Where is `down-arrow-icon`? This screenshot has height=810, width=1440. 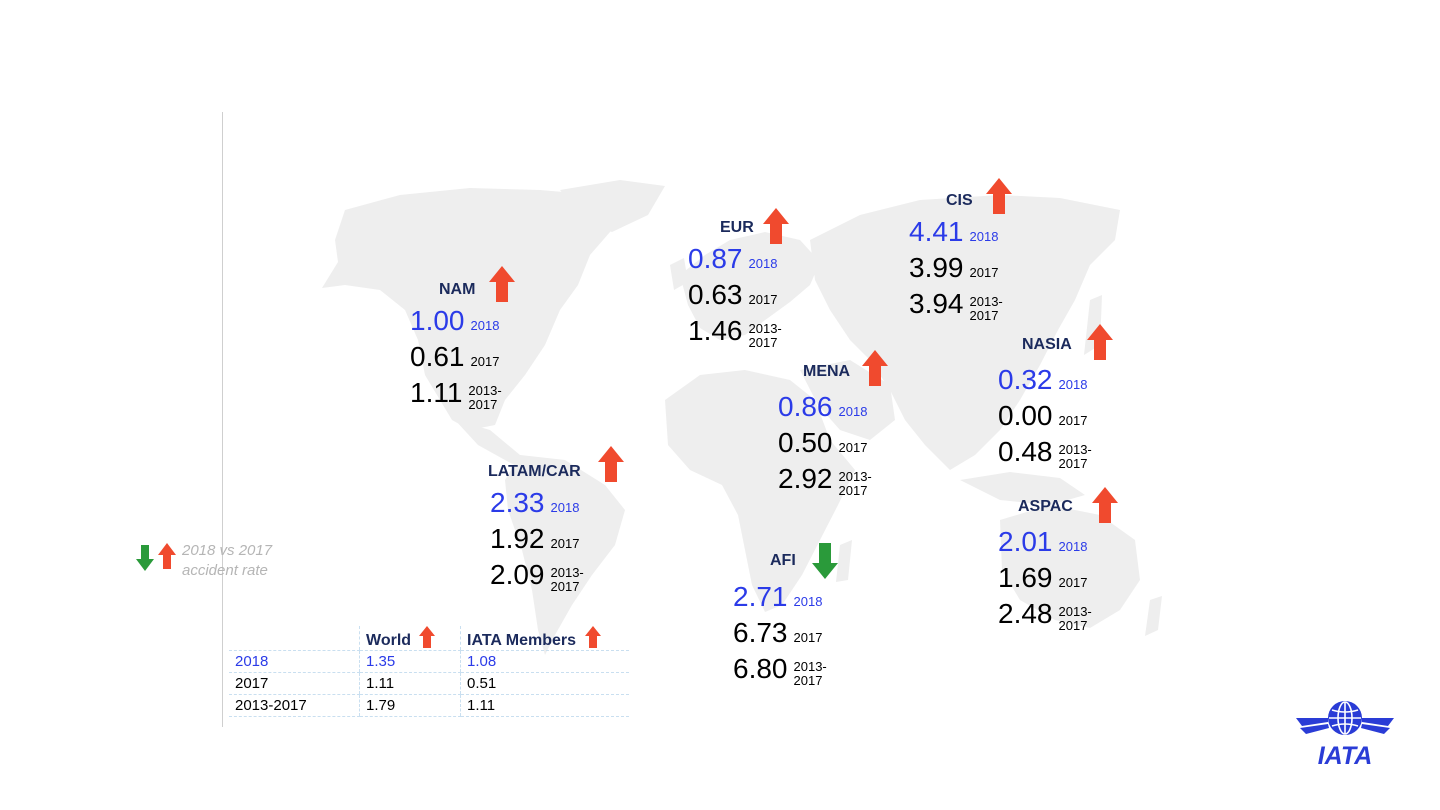 down-arrow-icon is located at coordinates (825, 561).